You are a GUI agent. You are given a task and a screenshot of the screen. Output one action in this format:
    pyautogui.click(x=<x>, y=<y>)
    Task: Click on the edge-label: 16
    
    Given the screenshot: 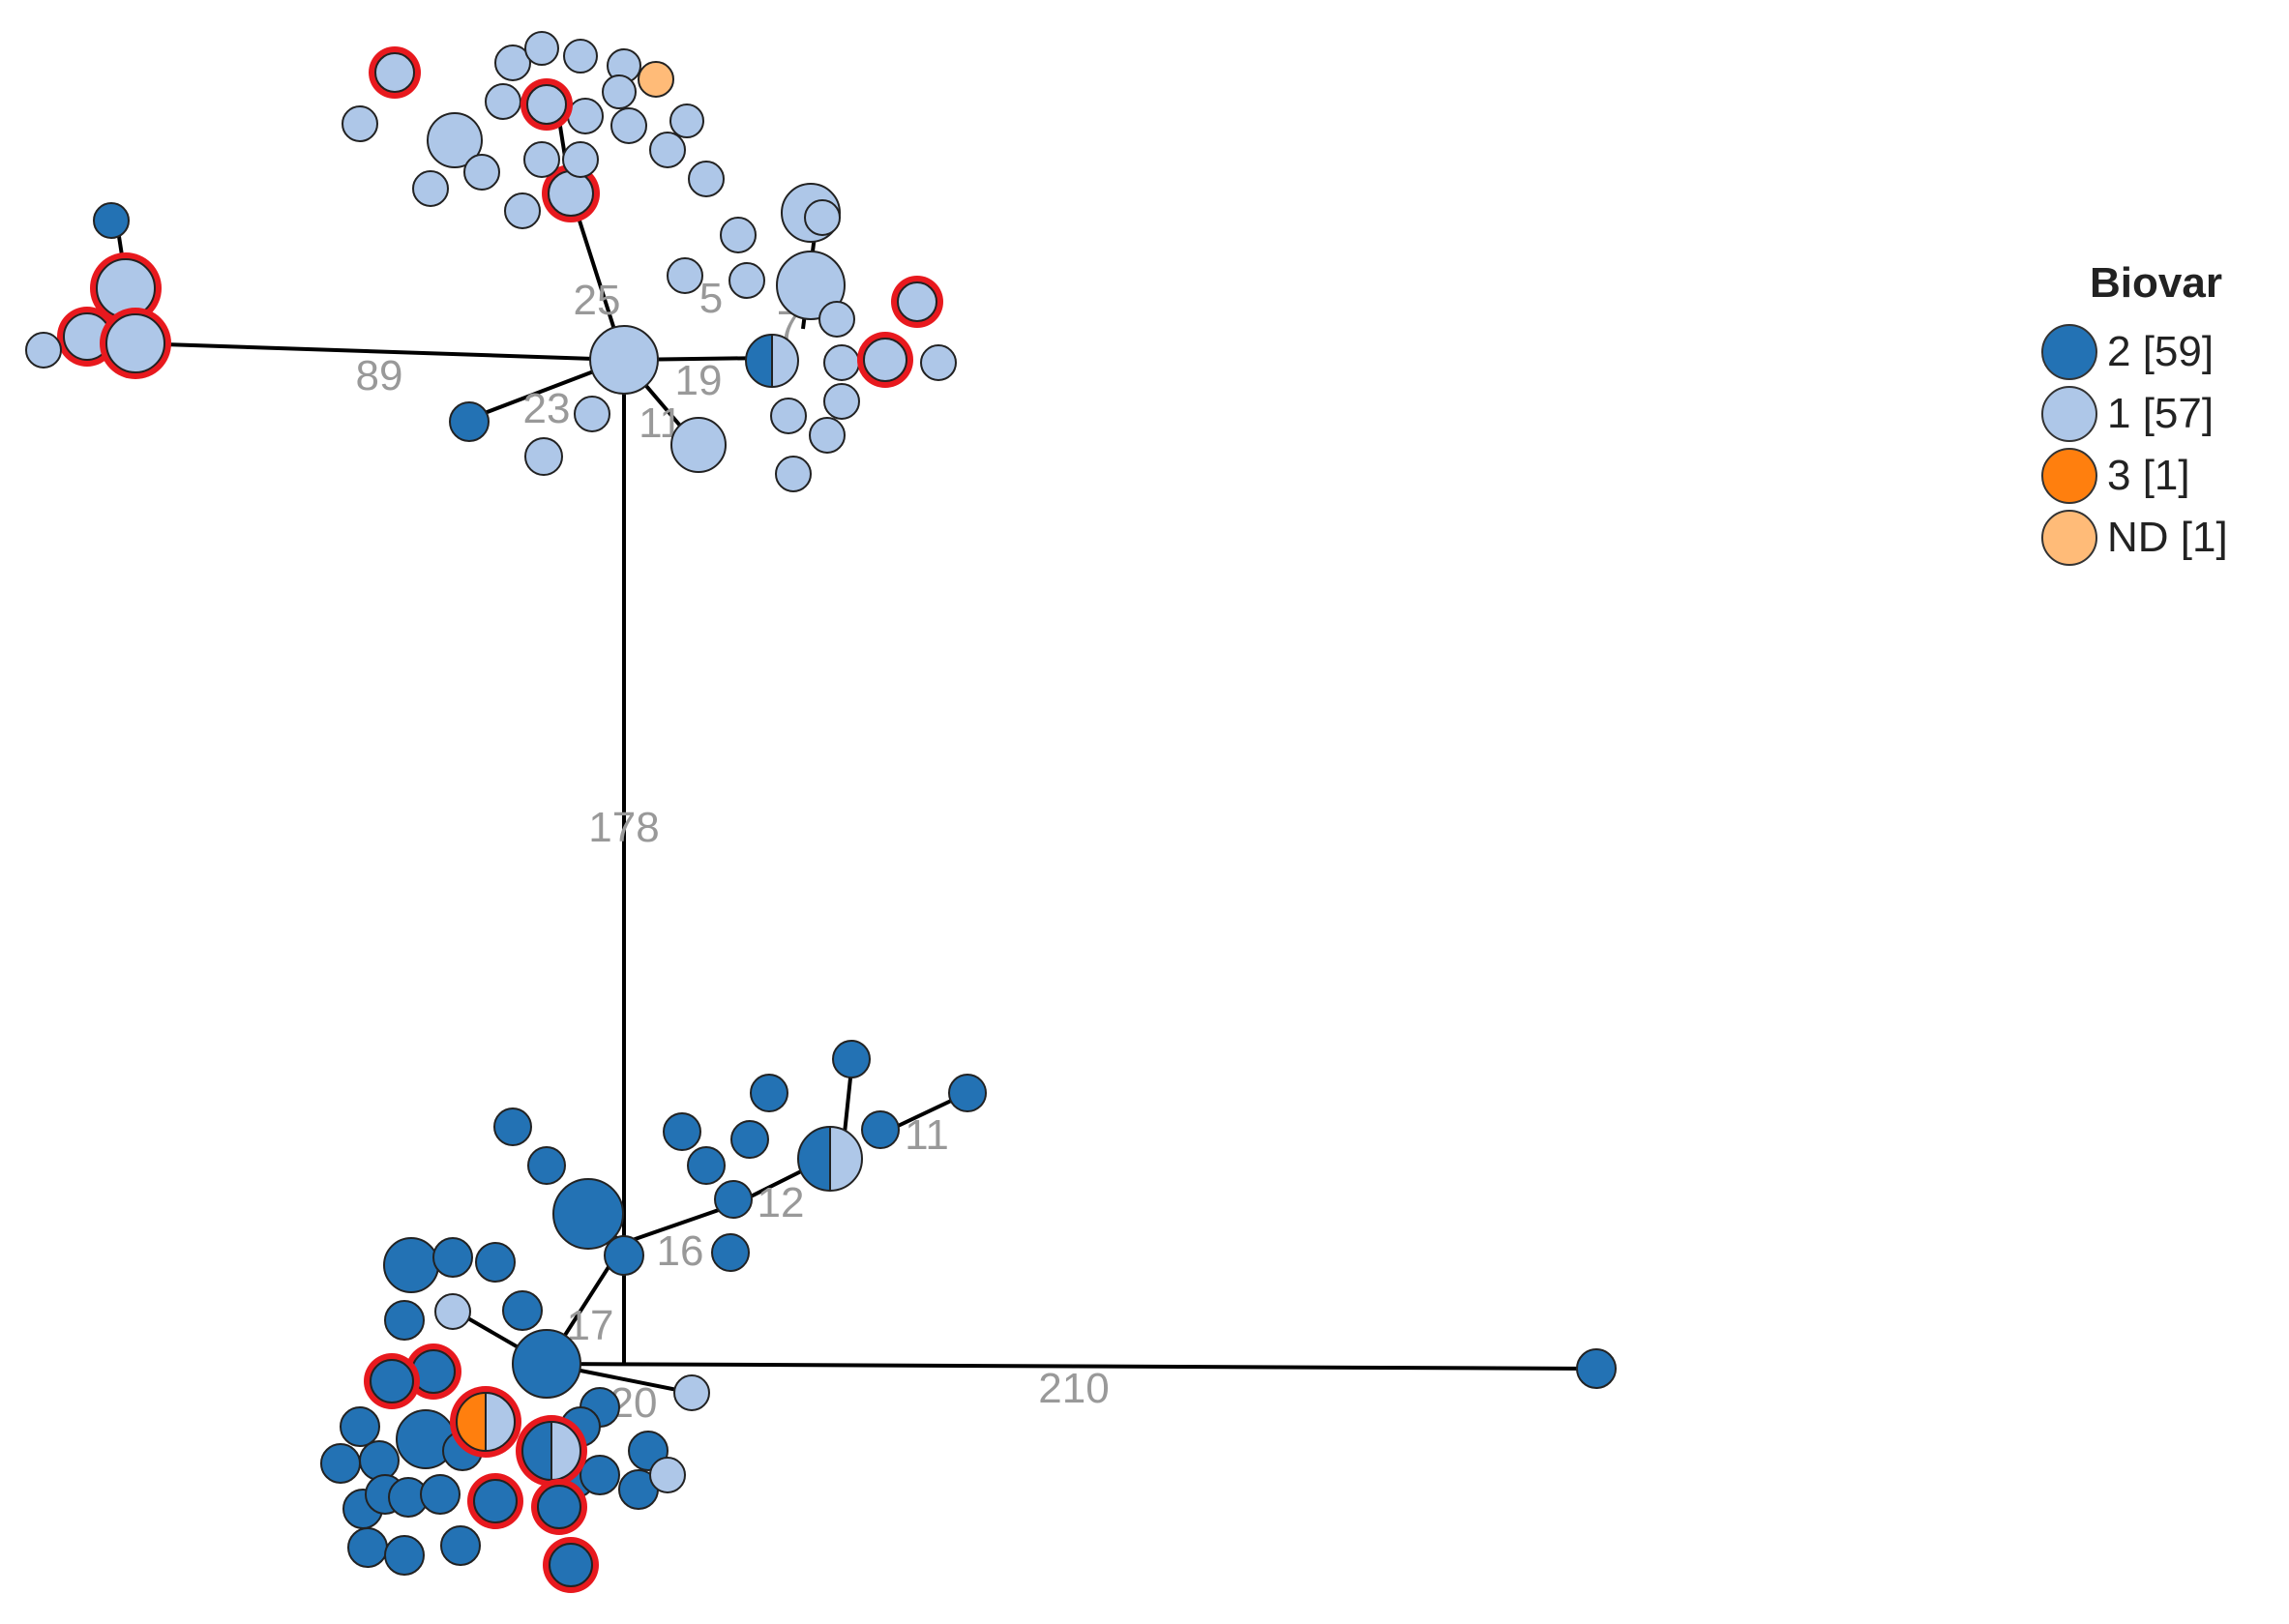 What is the action you would take?
    pyautogui.click(x=681, y=1251)
    